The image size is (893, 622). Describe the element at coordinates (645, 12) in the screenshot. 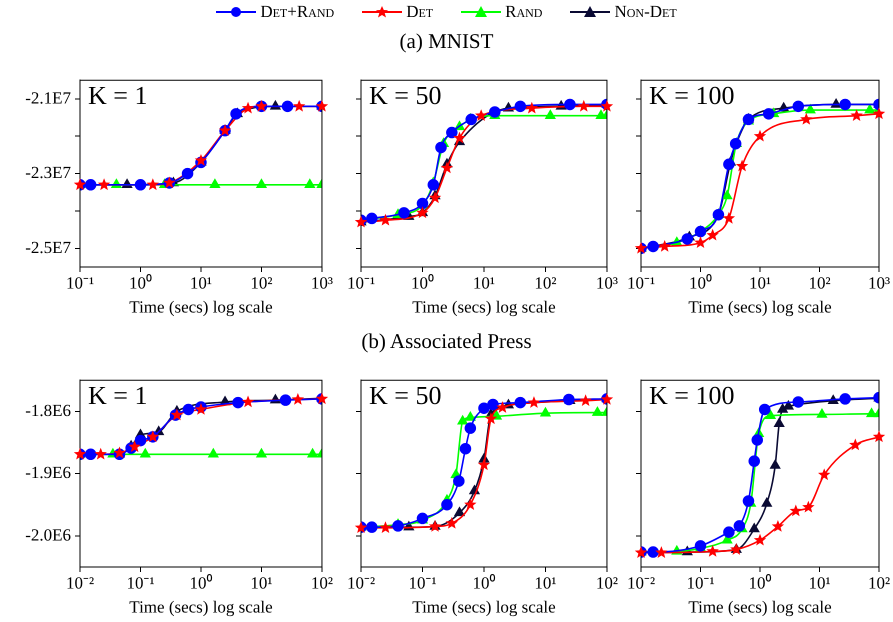

I see `legend-label: Non-Det` at that location.